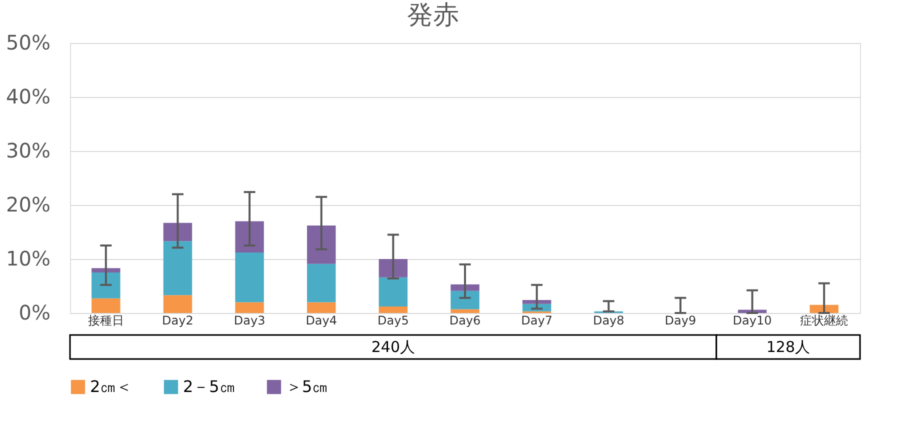 This screenshot has height=446, width=906. Describe the element at coordinates (34, 312) in the screenshot. I see `y-tick-label: 0%` at that location.